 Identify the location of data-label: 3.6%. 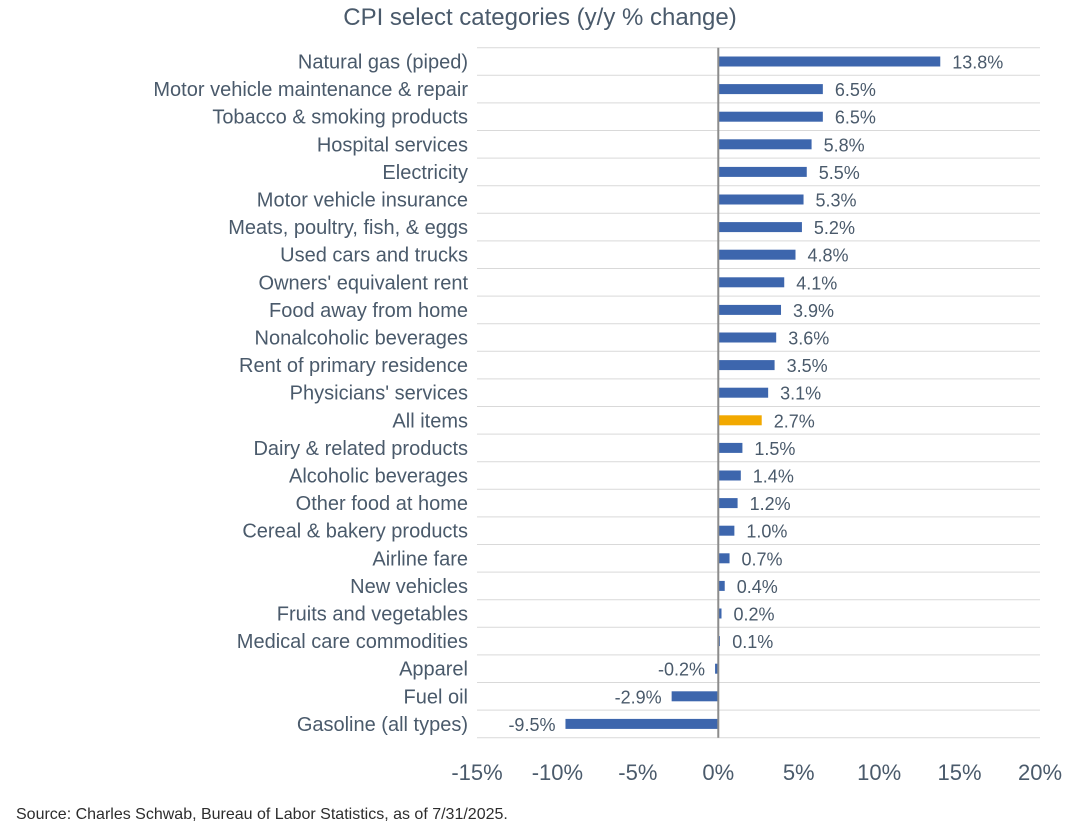
(808, 339).